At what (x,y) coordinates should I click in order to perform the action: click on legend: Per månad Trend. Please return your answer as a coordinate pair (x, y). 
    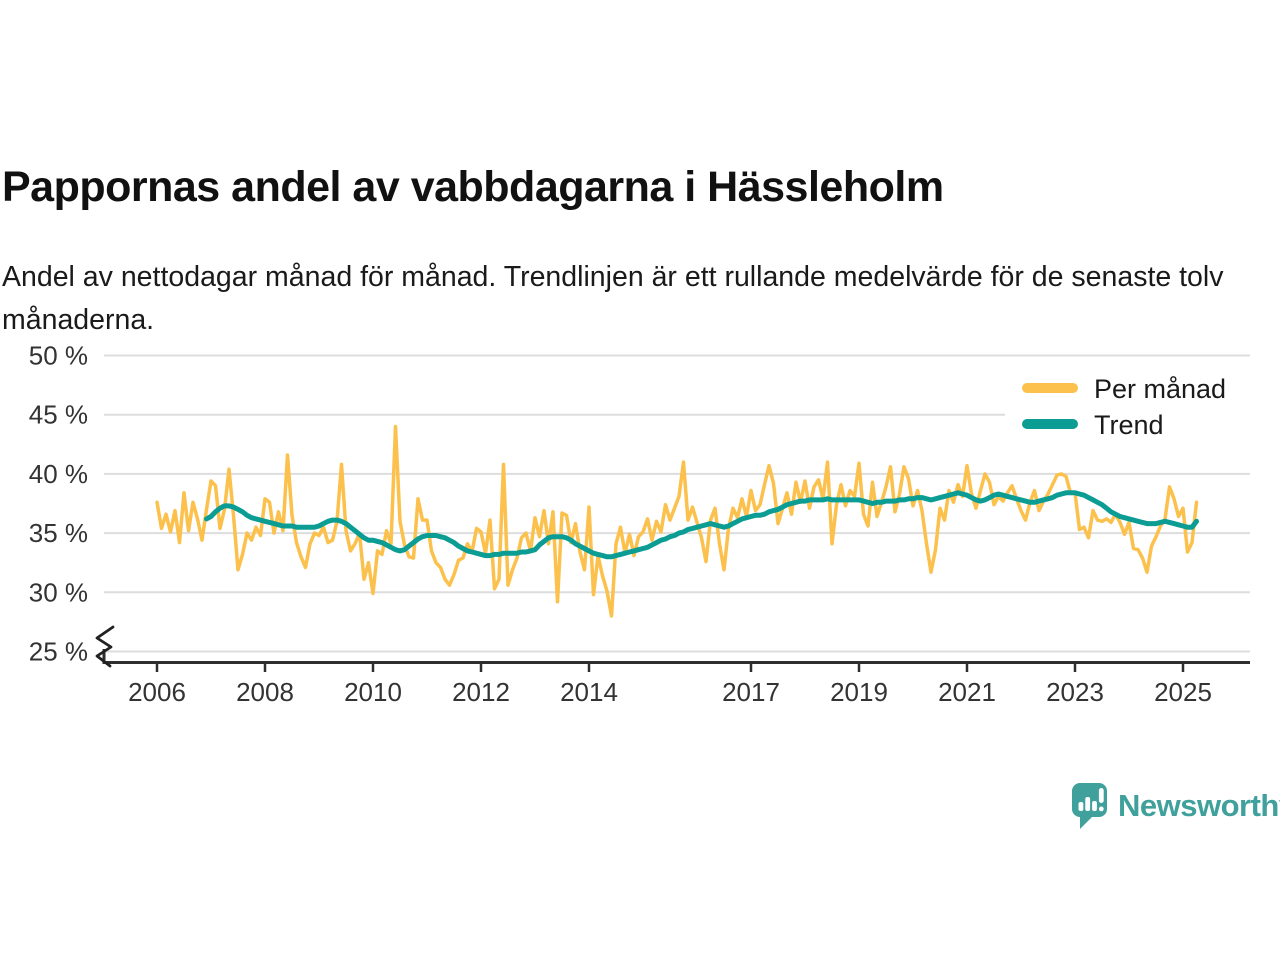
    Looking at the image, I should click on (1134, 405).